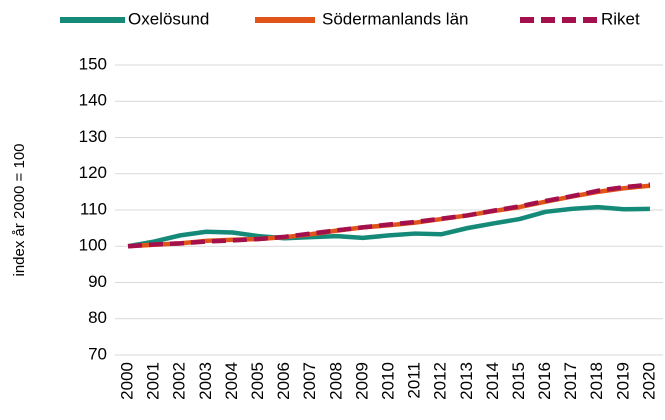 The image size is (665, 420). Describe the element at coordinates (395, 18) in the screenshot. I see `legend-label: Södermanlands län` at that location.